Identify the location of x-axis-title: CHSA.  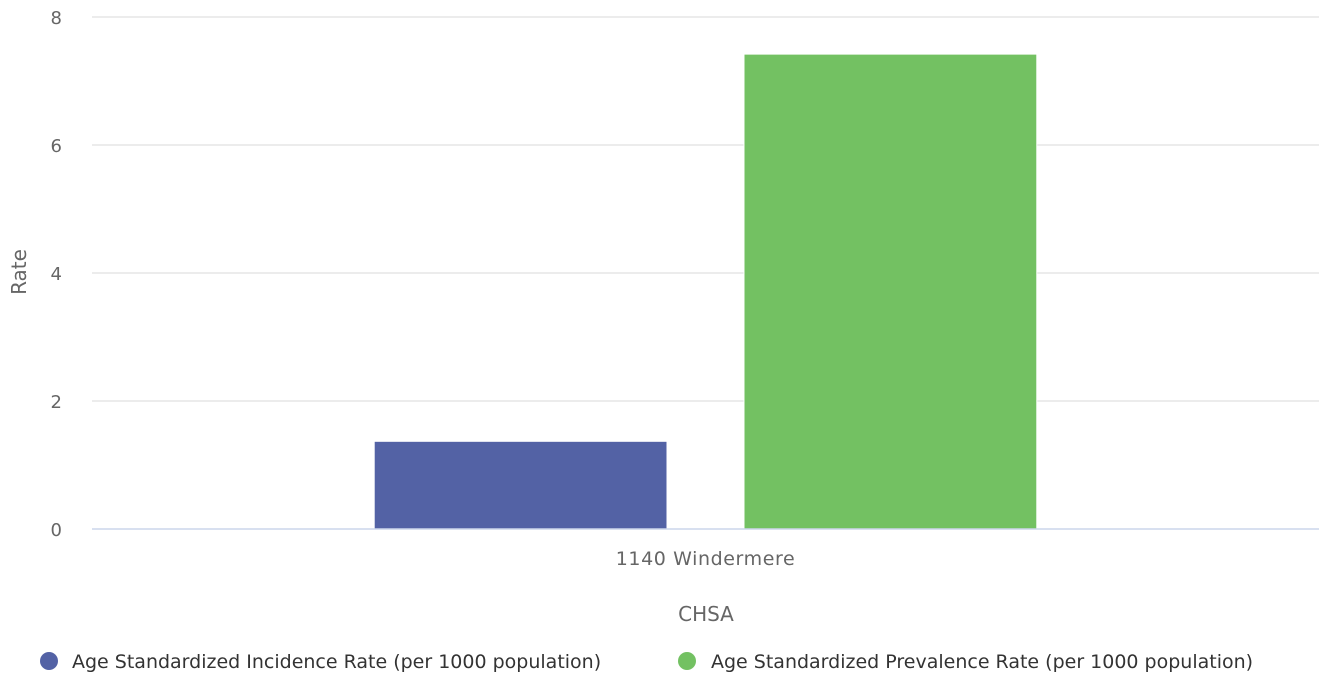
(706, 614).